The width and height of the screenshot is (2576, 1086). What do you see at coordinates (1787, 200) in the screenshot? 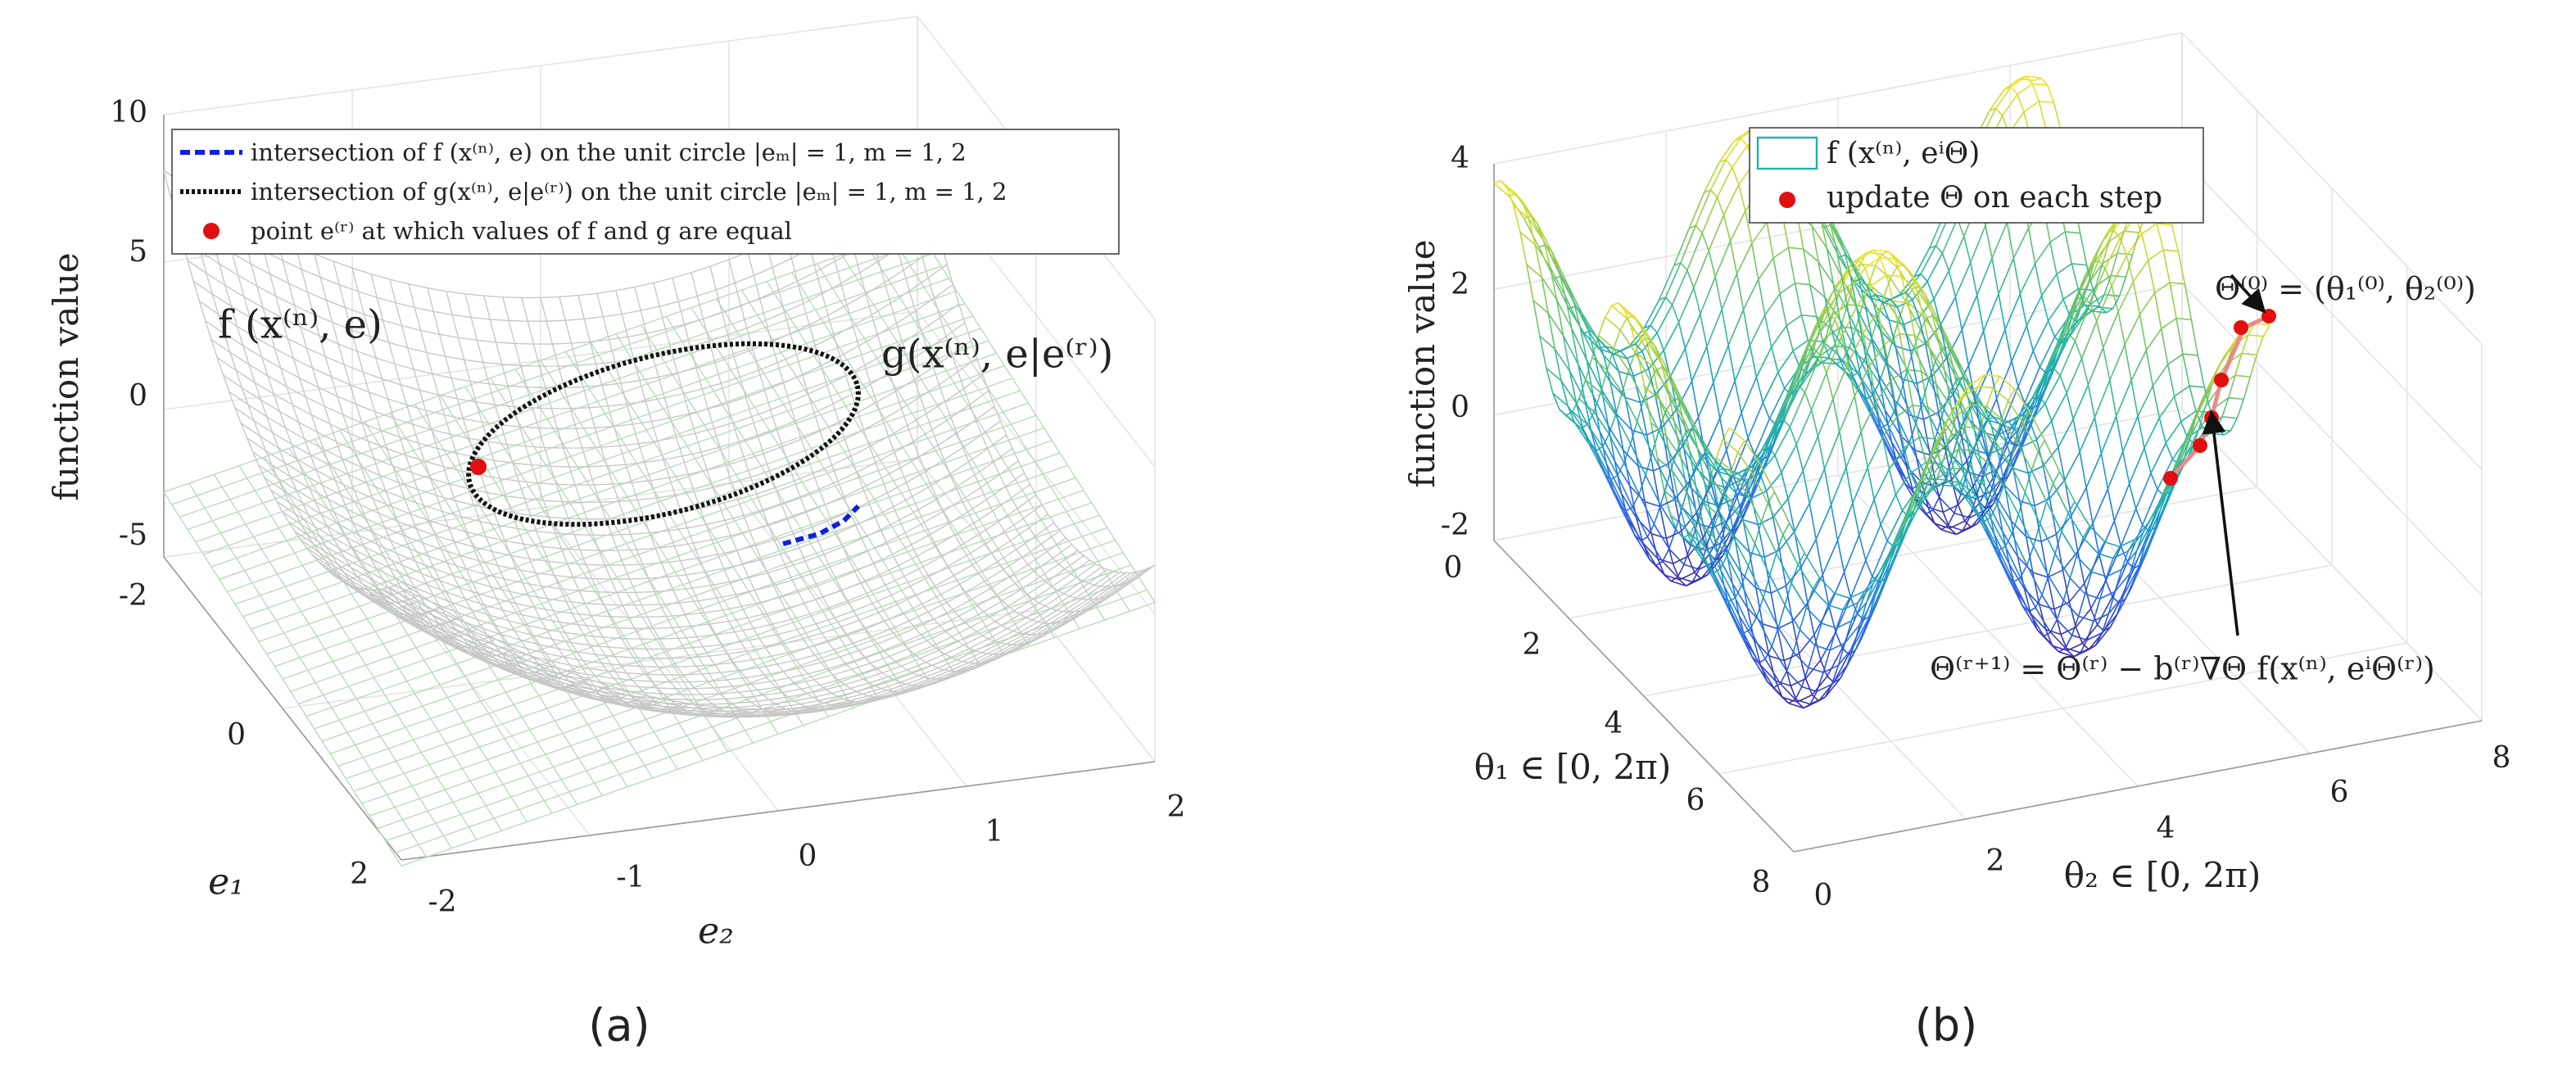
I see `legend-swatch` at bounding box center [1787, 200].